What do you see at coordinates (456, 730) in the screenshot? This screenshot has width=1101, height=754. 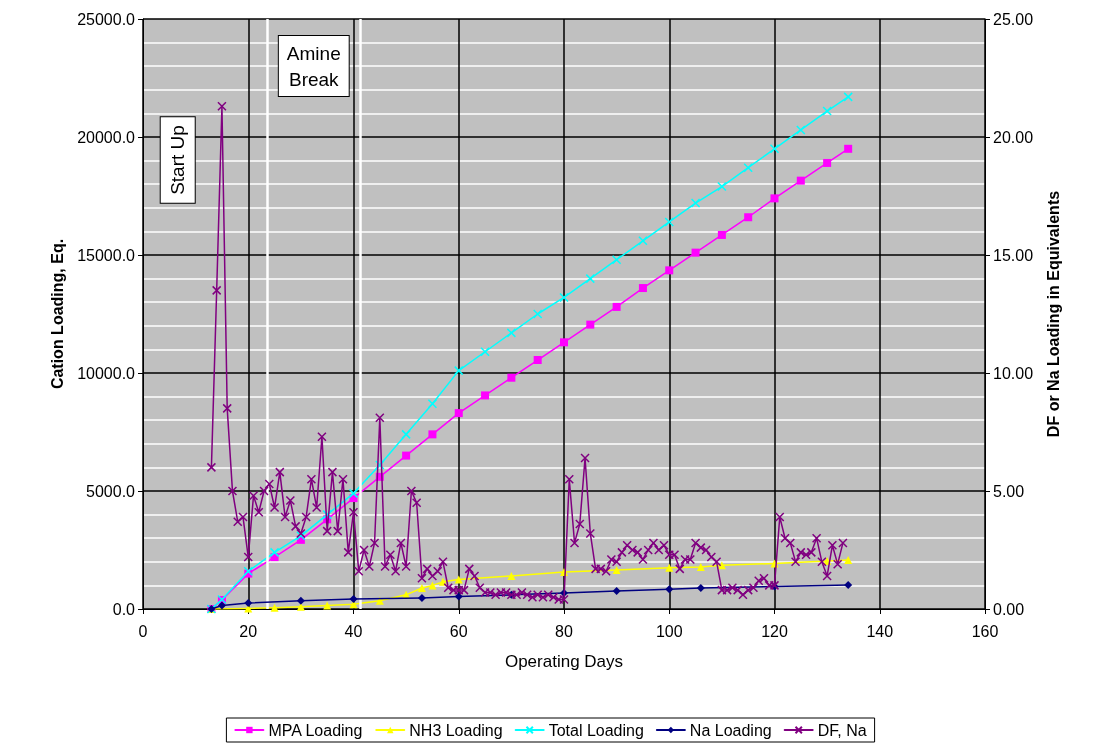 I see `legend-label: NH3 Loading` at bounding box center [456, 730].